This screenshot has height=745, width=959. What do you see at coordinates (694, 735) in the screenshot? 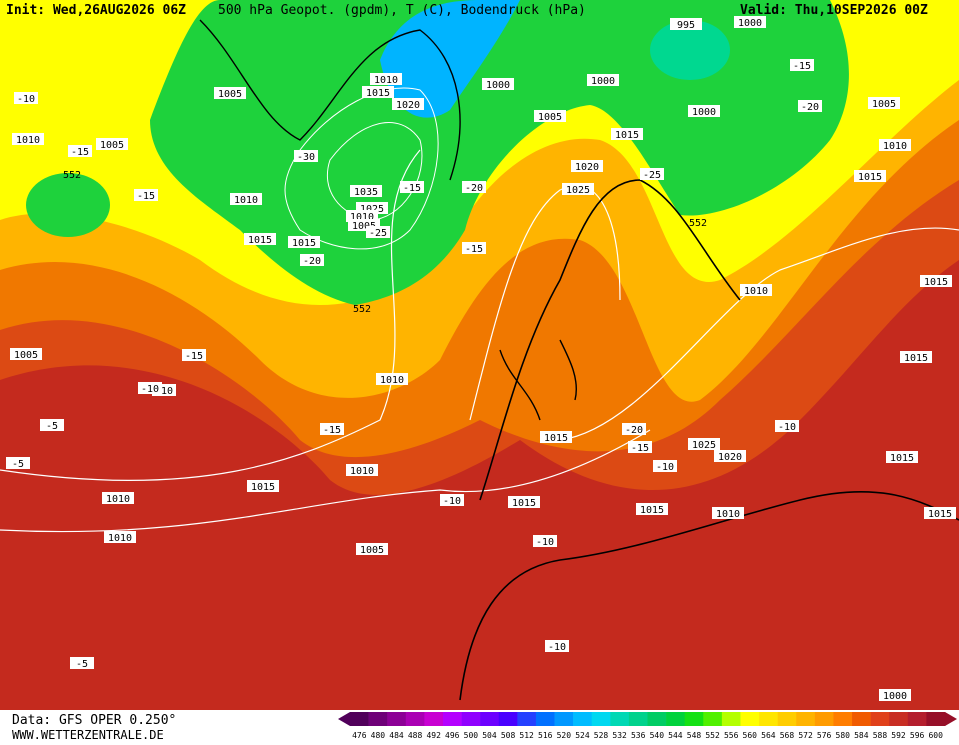
I see `colorbar-label: 548` at bounding box center [694, 735].